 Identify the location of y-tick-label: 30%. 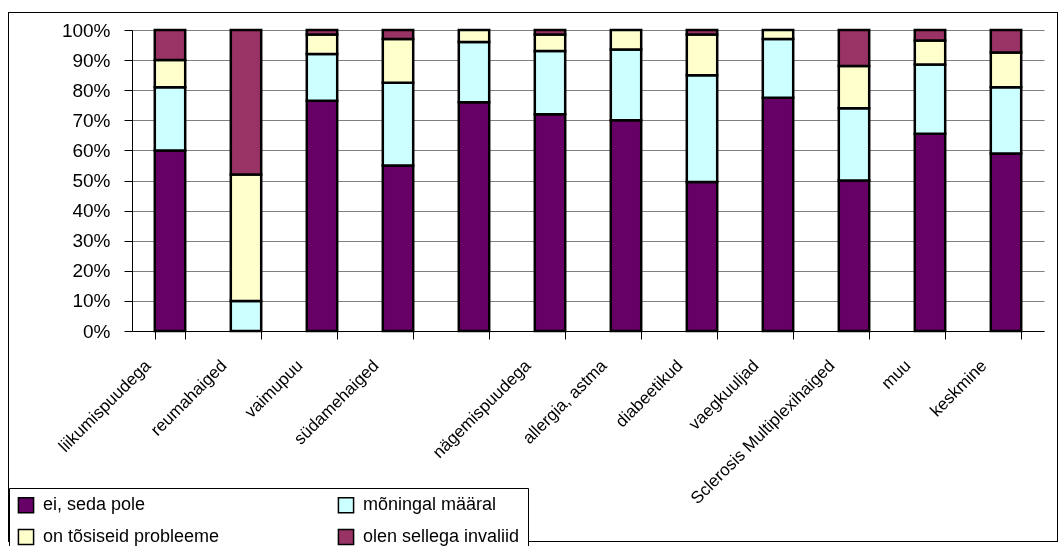
(91, 241).